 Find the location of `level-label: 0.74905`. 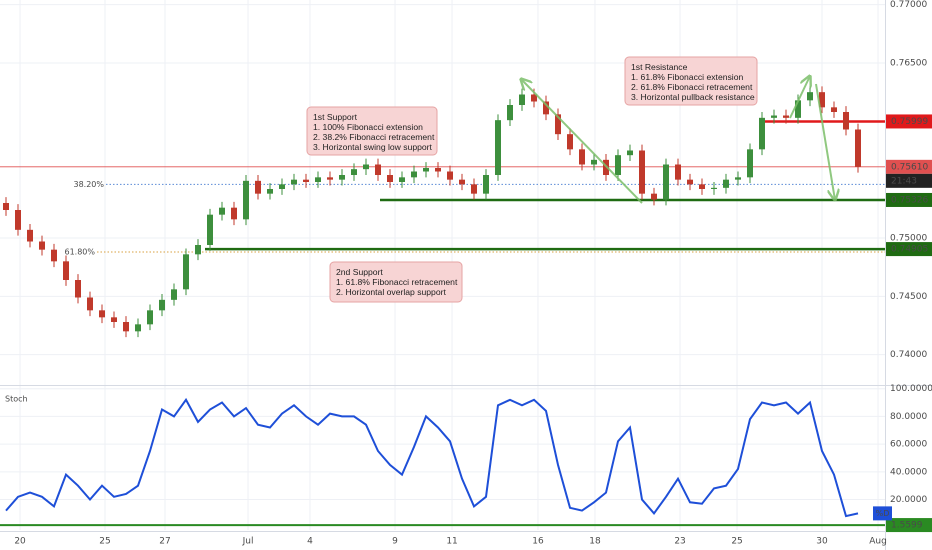

level-label: 0.74905 is located at coordinates (909, 250).